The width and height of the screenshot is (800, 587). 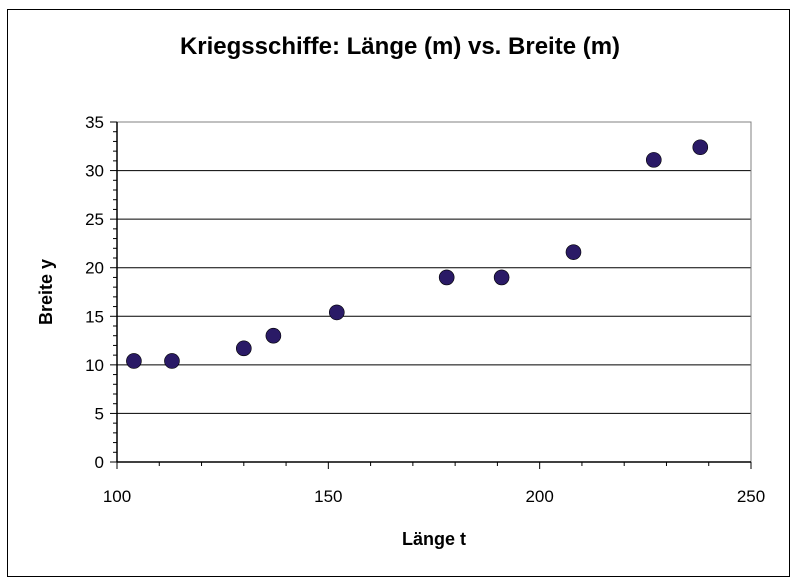 I want to click on y-tick-label-35: 35, so click(x=94, y=122).